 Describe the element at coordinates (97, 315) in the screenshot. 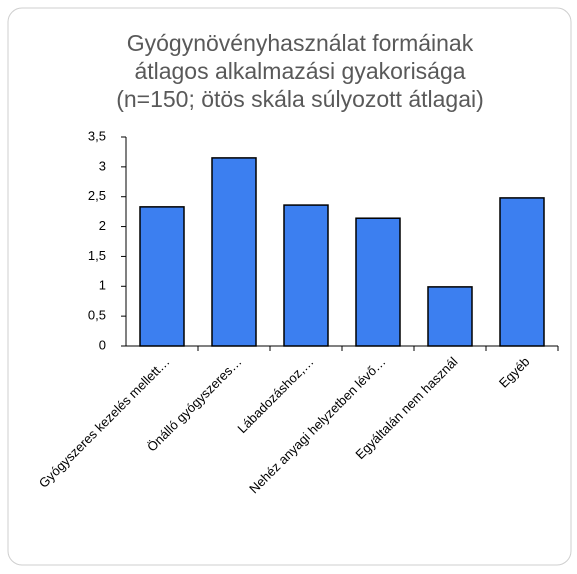

I see `y-tick-label: 0,5` at that location.